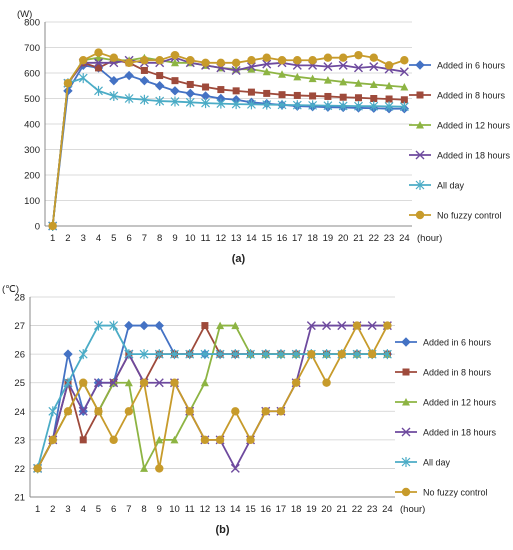 The width and height of the screenshot is (513, 550). What do you see at coordinates (206, 238) in the screenshot?
I see `x-tick-label: 11` at bounding box center [206, 238].